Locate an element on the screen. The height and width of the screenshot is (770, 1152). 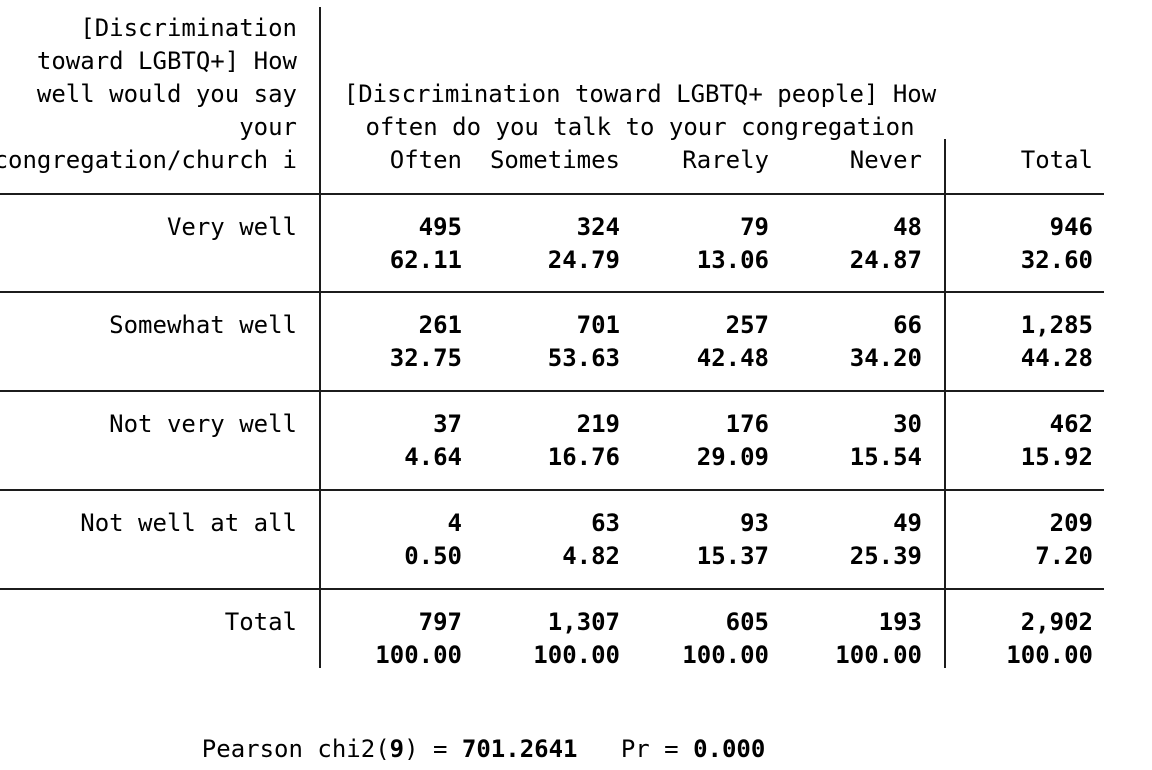
row-total-pct: 44.28 is located at coordinates (1056, 358).